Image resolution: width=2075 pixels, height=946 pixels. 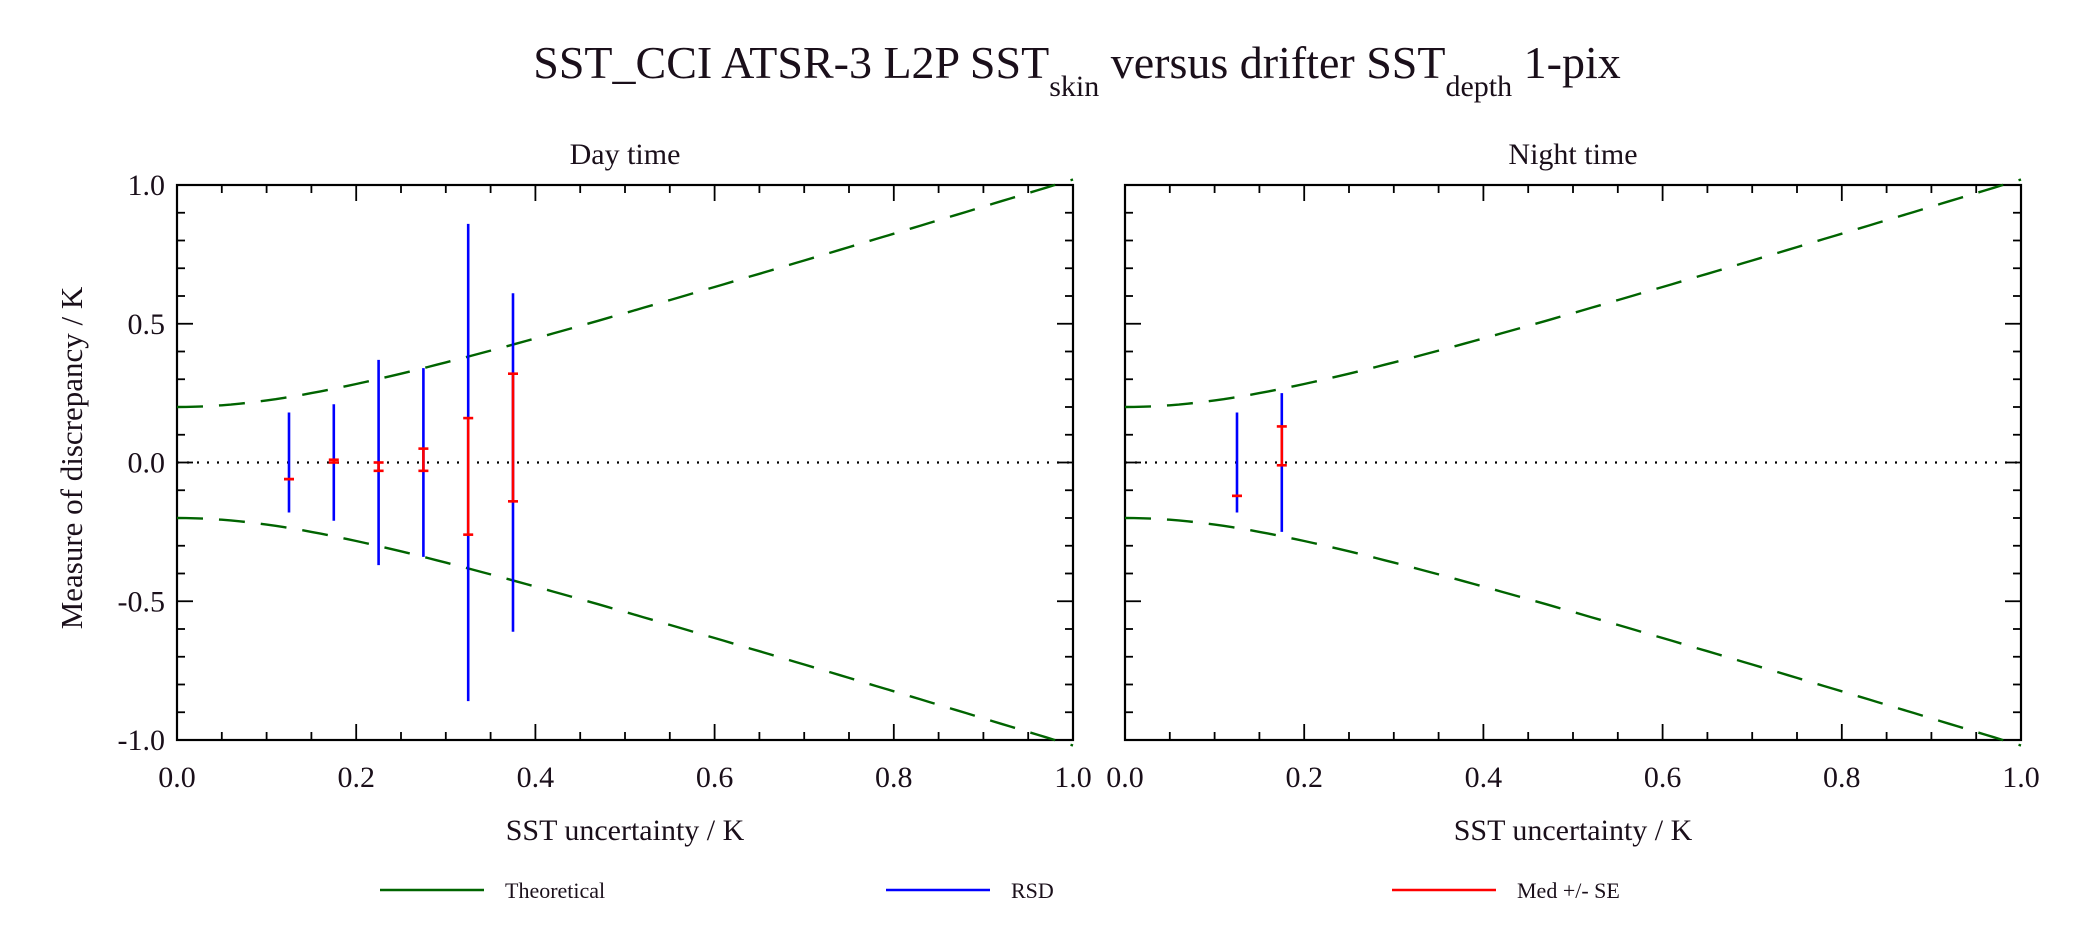 What do you see at coordinates (147, 463) in the screenshot?
I see `y-tick-label: 0.0` at bounding box center [147, 463].